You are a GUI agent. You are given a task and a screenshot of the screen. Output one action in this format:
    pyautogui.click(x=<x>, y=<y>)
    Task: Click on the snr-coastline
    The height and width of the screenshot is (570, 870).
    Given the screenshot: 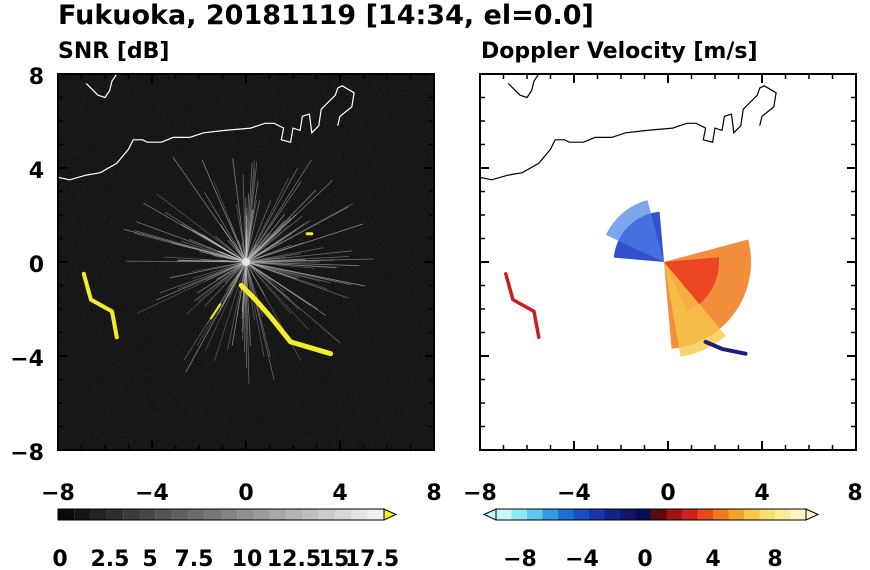 What is the action you would take?
    pyautogui.click(x=206, y=127)
    